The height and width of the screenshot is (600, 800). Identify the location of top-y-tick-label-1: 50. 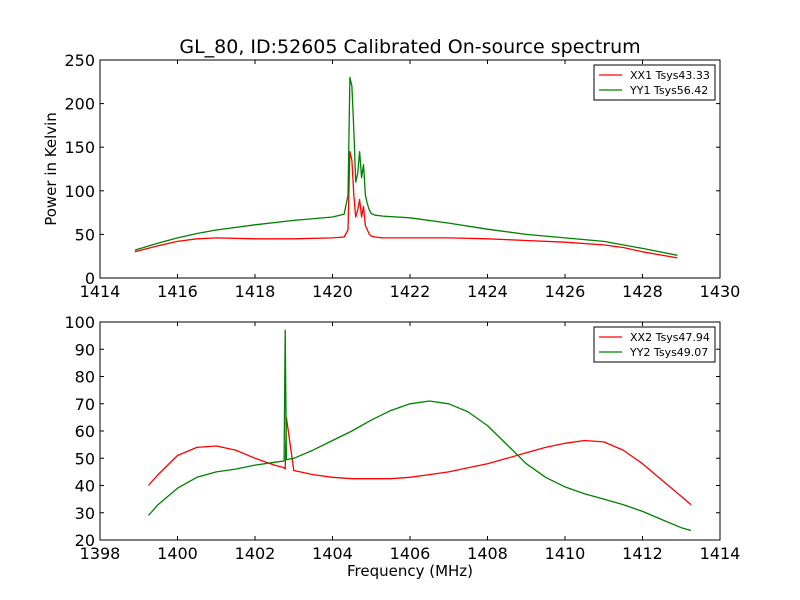
(85, 234).